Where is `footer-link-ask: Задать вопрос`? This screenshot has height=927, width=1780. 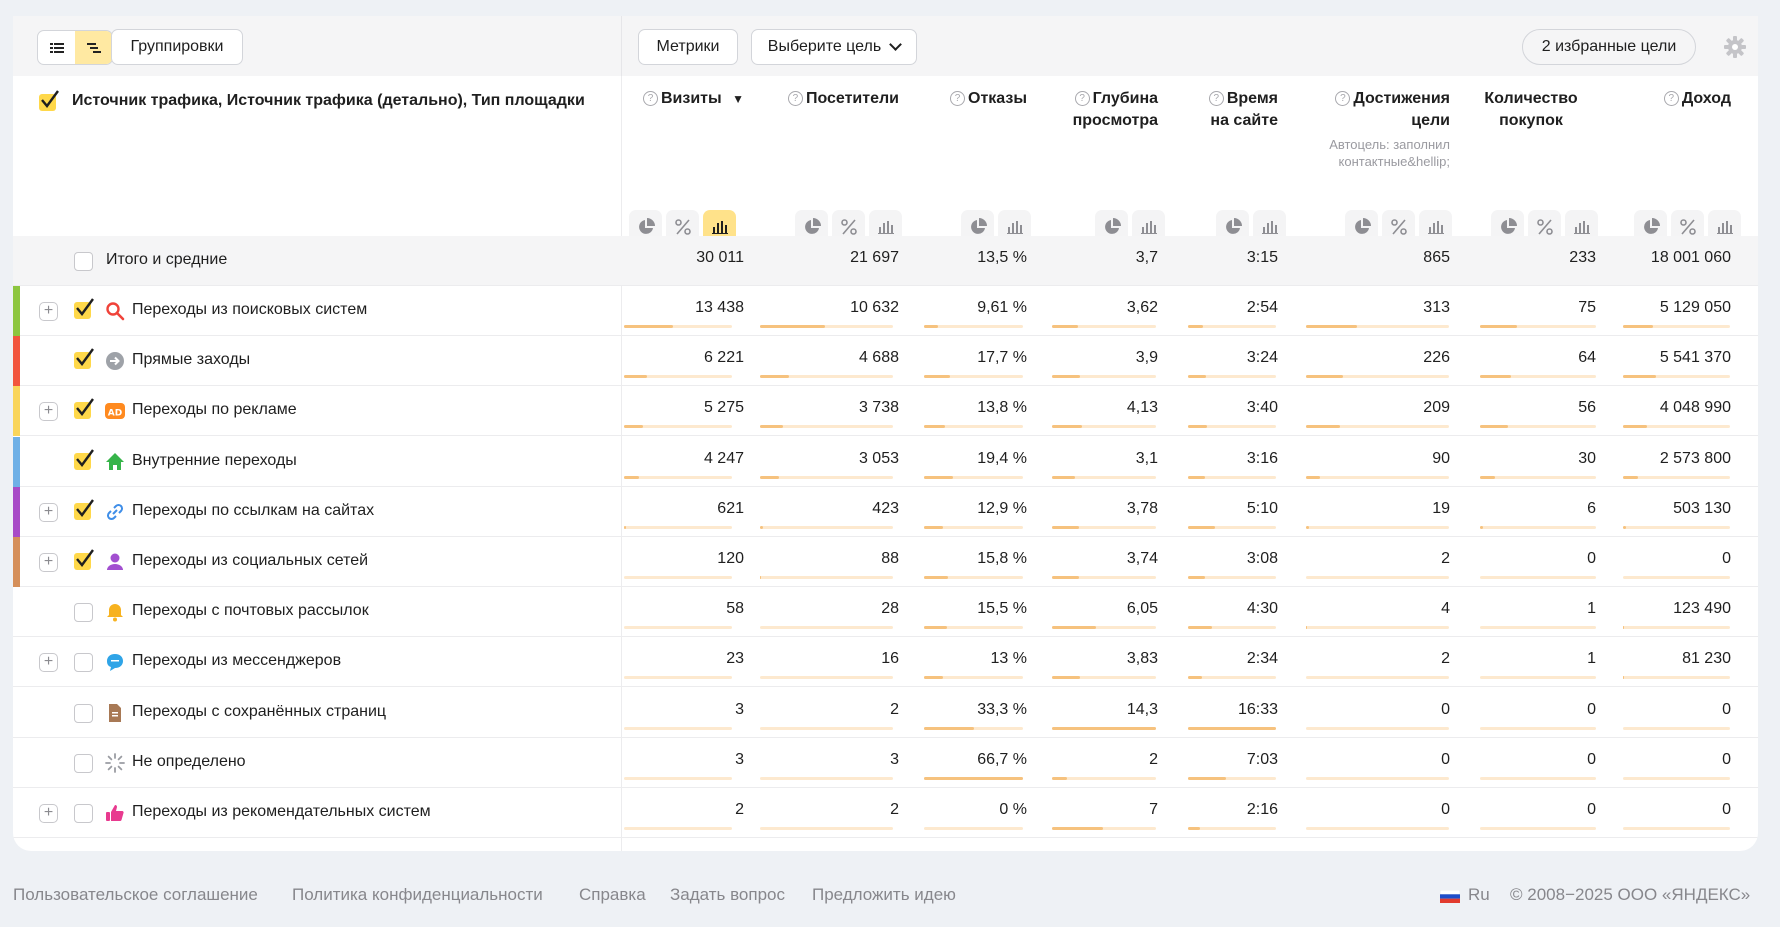
footer-link-ask: Задать вопрос is located at coordinates (727, 894).